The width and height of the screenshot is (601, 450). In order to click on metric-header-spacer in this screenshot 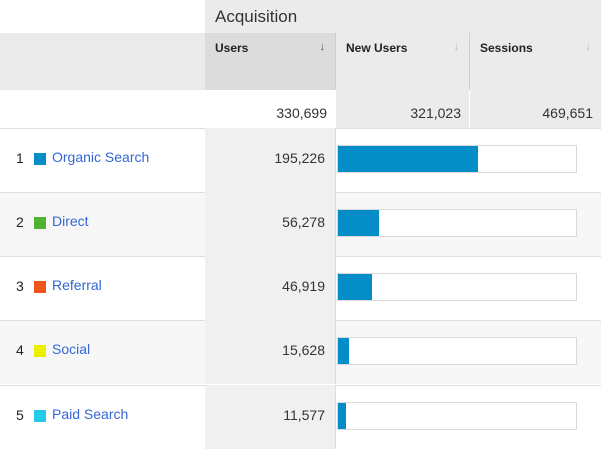, I will do `click(102, 61)`.